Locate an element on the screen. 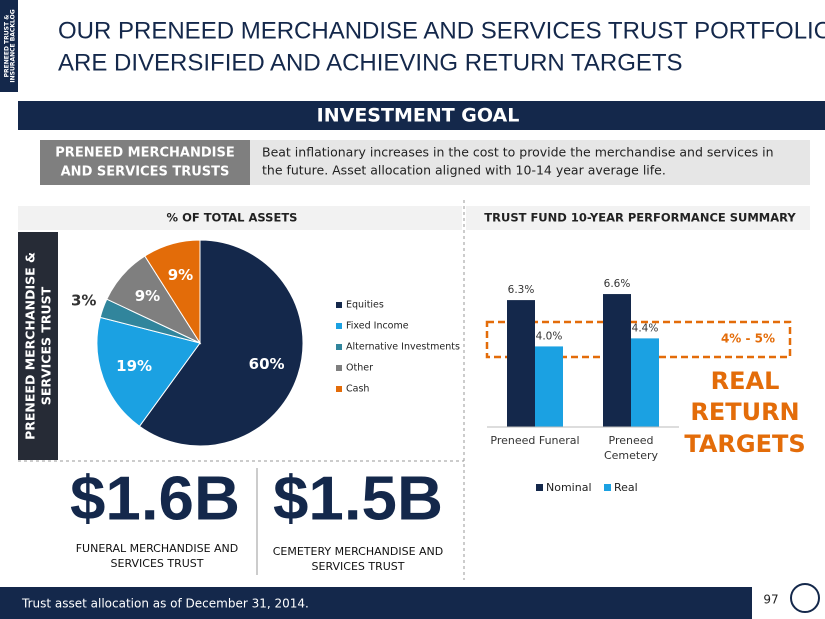  page-number: 97 is located at coordinates (770, 600).